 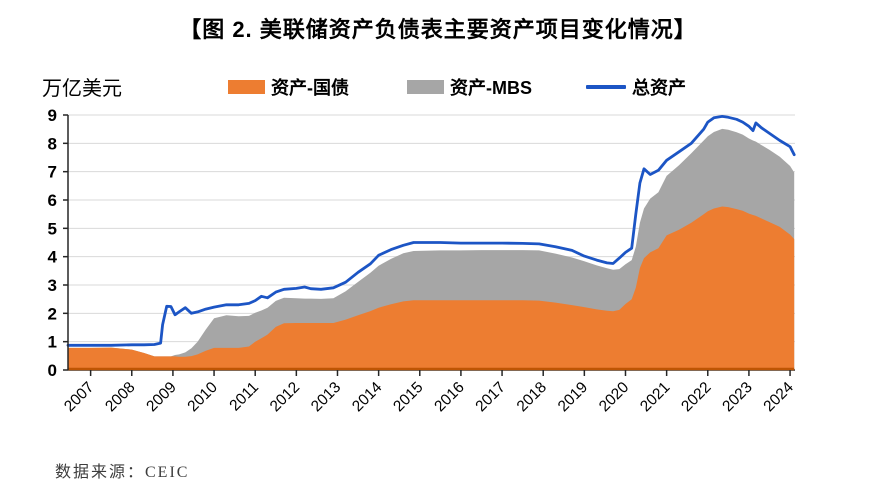 What do you see at coordinates (285, 397) in the screenshot?
I see `x-tick-label: 2012` at bounding box center [285, 397].